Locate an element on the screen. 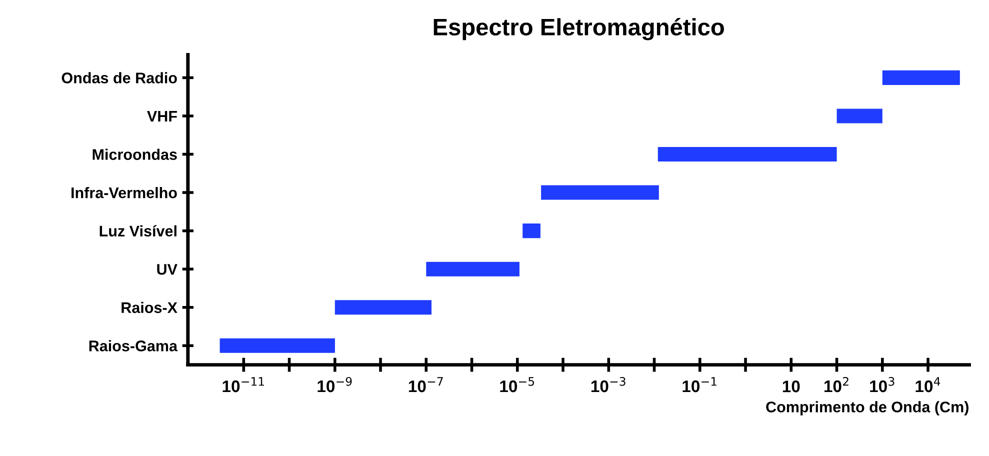  y-tick-label: Luz Visível is located at coordinates (138, 230).